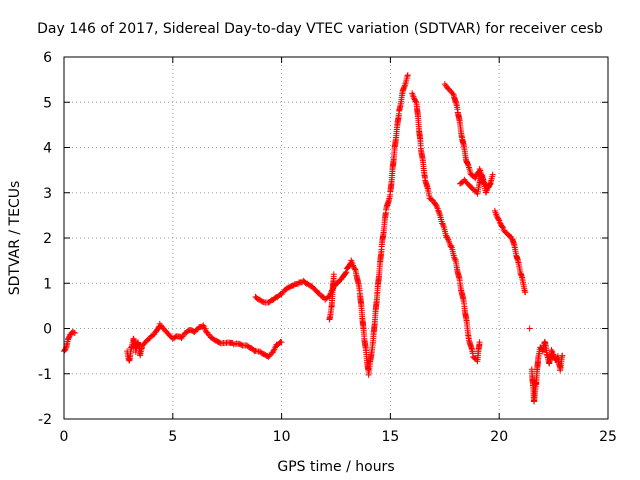 This screenshot has width=640, height=480. I want to click on y-tick-label: 2, so click(47, 239).